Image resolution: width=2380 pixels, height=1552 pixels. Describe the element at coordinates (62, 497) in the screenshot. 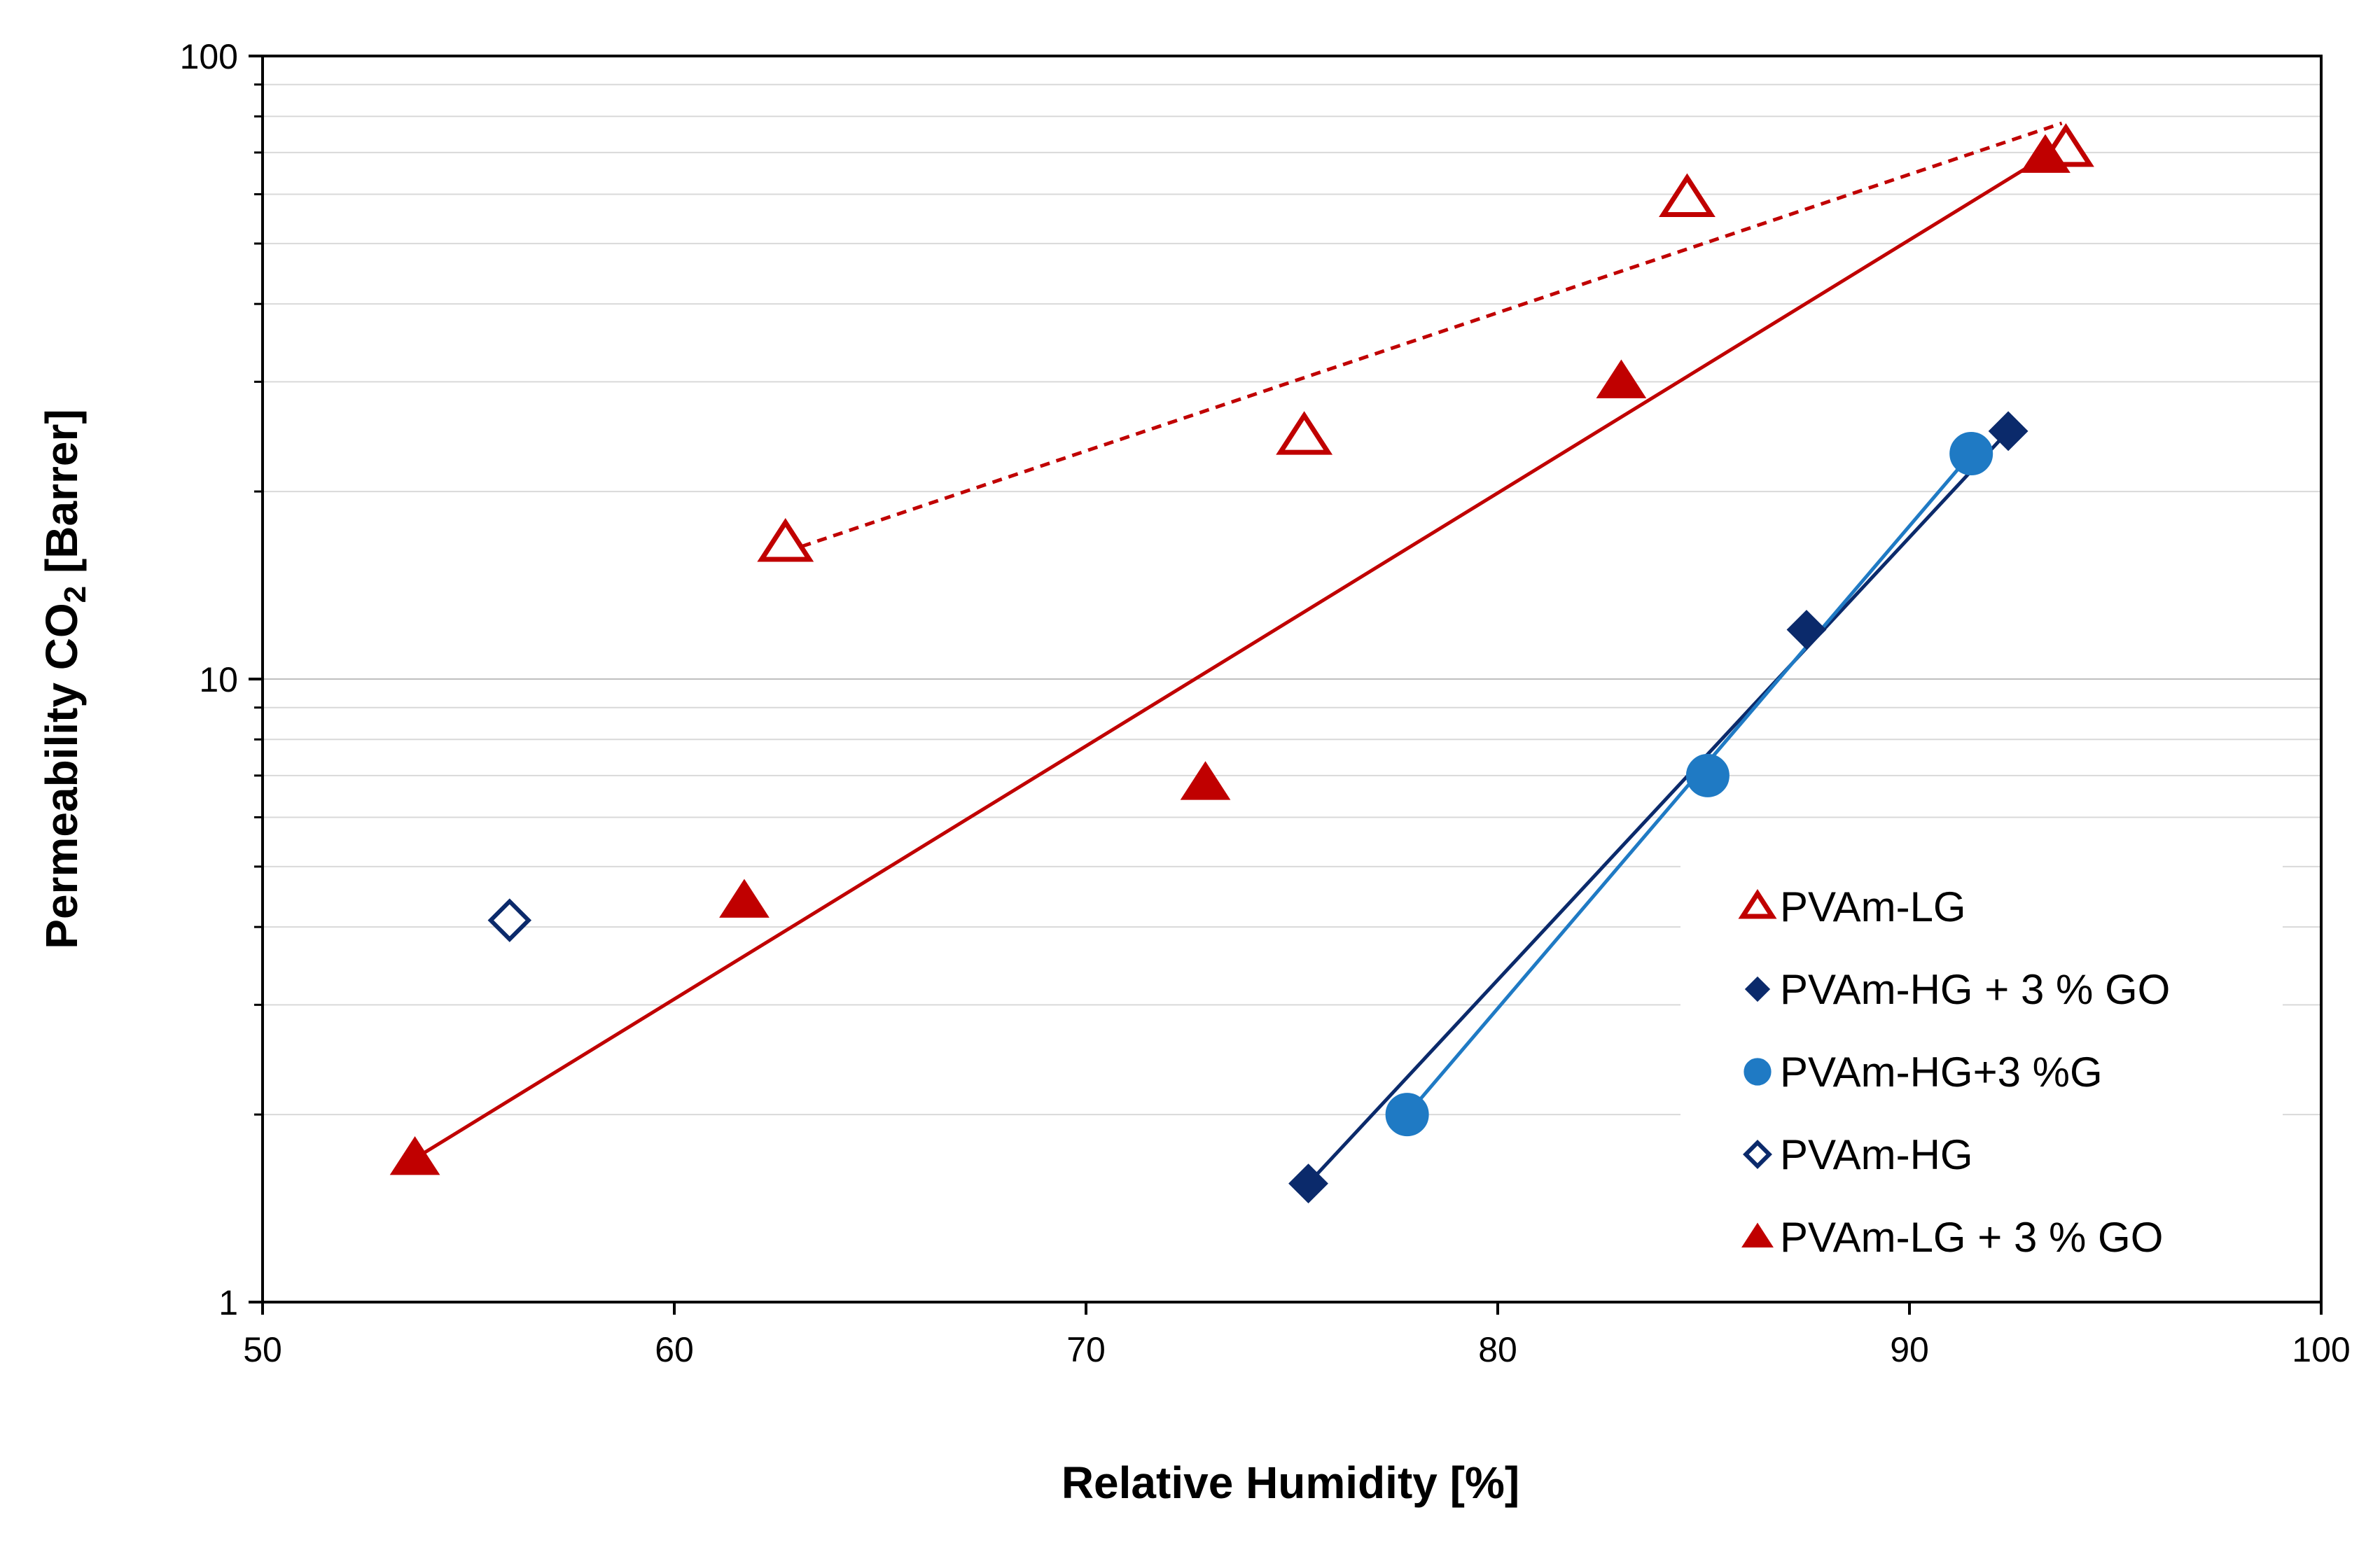

I see `y-axis-title-end: [Barrer]` at that location.